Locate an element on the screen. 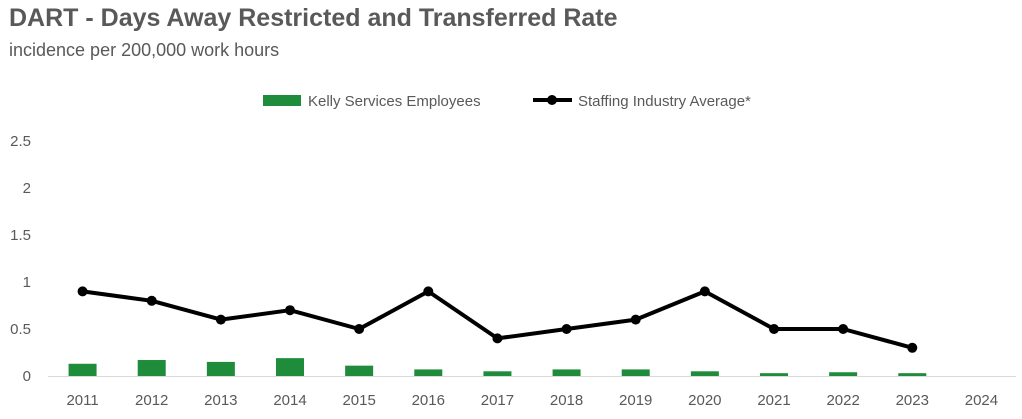  y-tick-label: 2.5 is located at coordinates (20, 141).